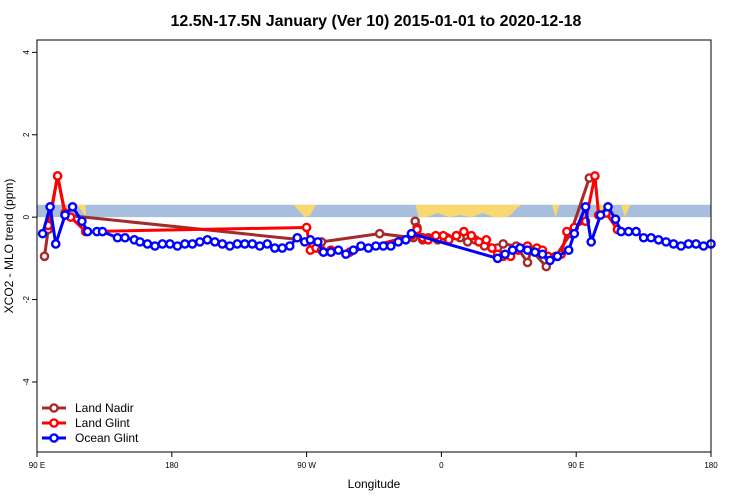 This screenshot has width=750, height=500. Describe the element at coordinates (441, 465) in the screenshot. I see `x-tick-label: 0` at that location.